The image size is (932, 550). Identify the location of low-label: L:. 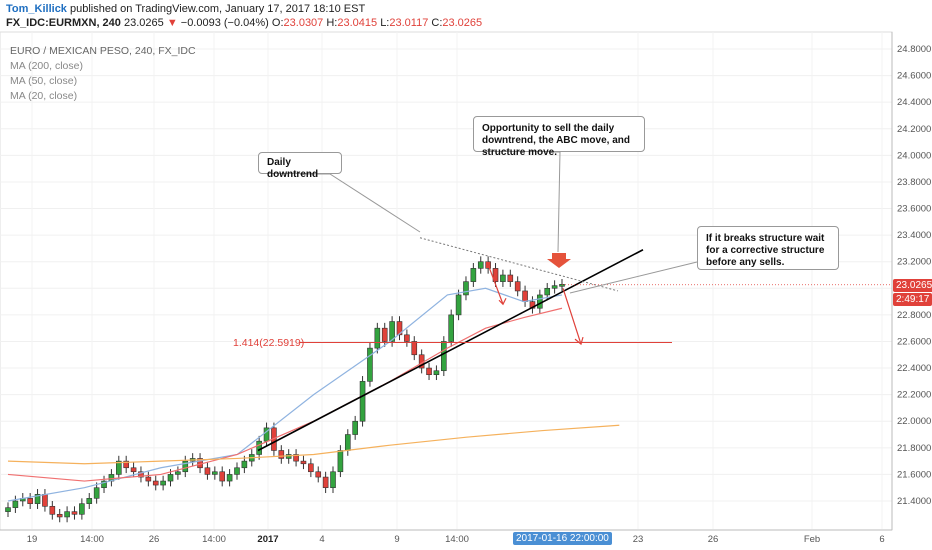
(385, 23).